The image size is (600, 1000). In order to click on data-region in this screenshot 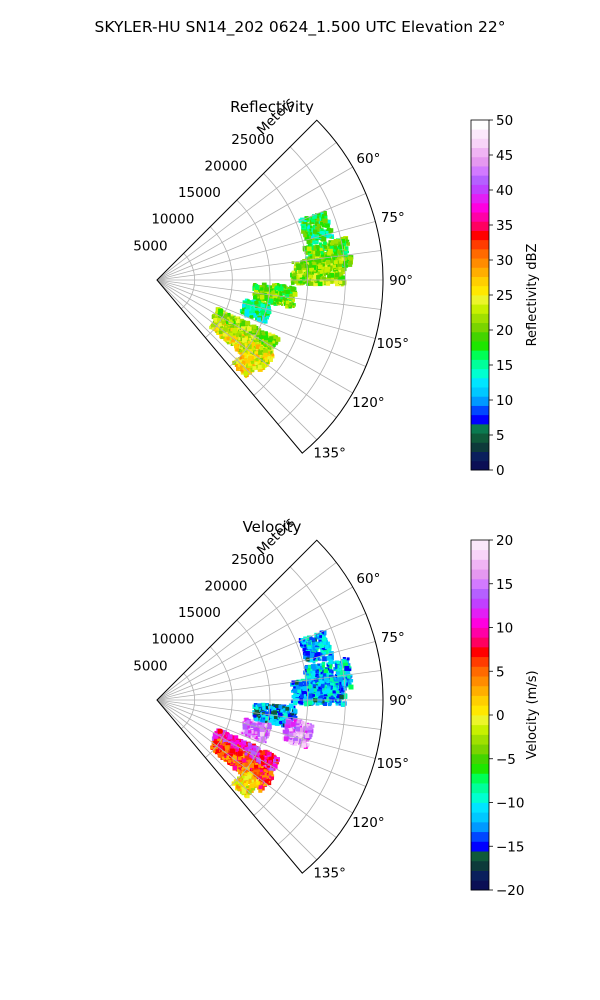, I will do `click(316, 228)`.